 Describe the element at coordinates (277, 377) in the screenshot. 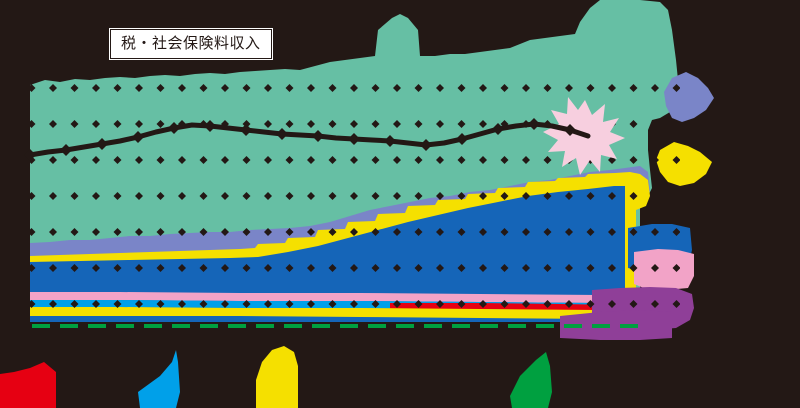

I see `bottom-swatch-yellow` at that location.